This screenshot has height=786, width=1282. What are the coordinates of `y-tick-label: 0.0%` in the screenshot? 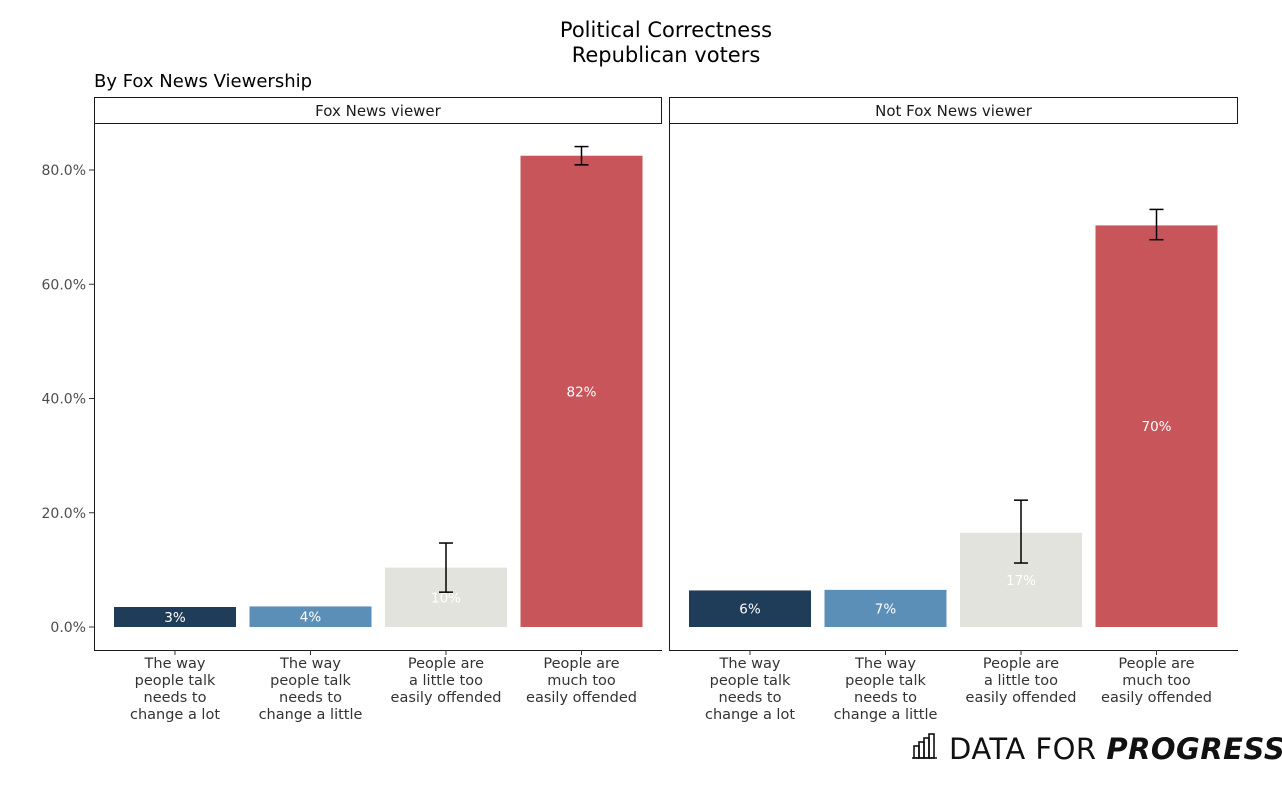 It's located at (68, 628).